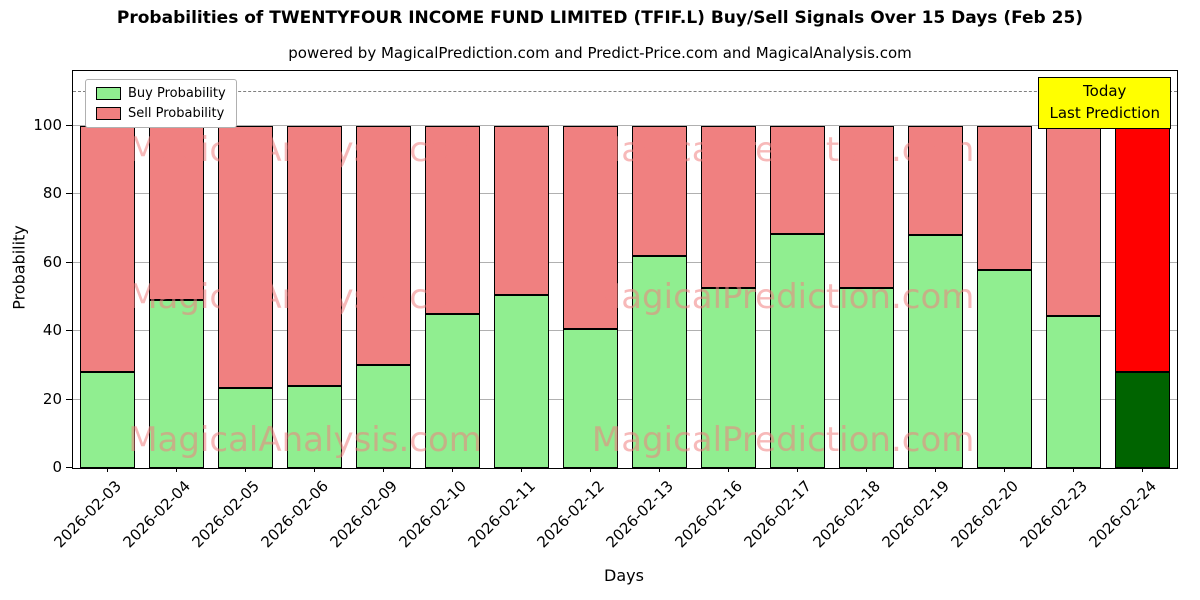  What do you see at coordinates (108, 113) in the screenshot?
I see `sell-swatch-icon` at bounding box center [108, 113].